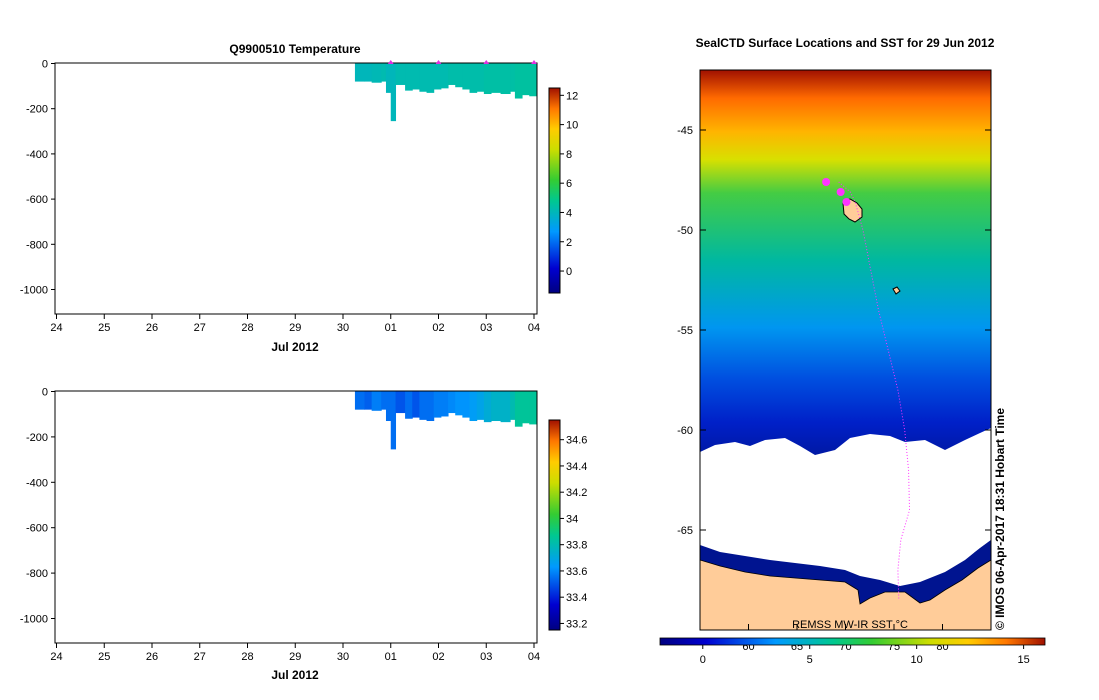 Image resolution: width=1099 pixels, height=700 pixels. What do you see at coordinates (343, 657) in the screenshot?
I see `x-tick-label: 30` at bounding box center [343, 657].